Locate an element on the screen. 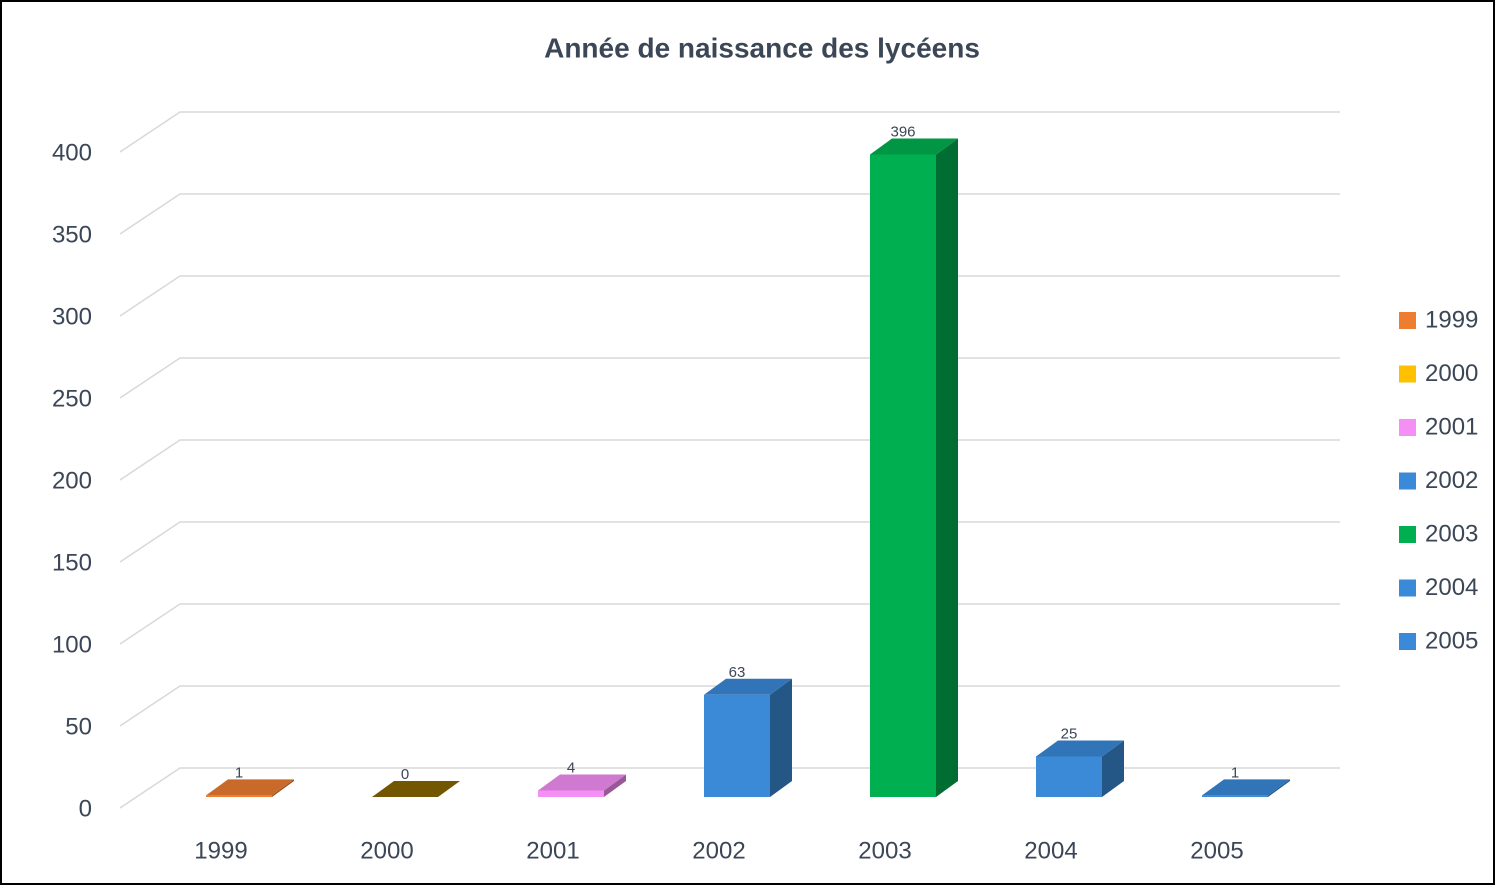  grid-line is located at coordinates (729, 132).